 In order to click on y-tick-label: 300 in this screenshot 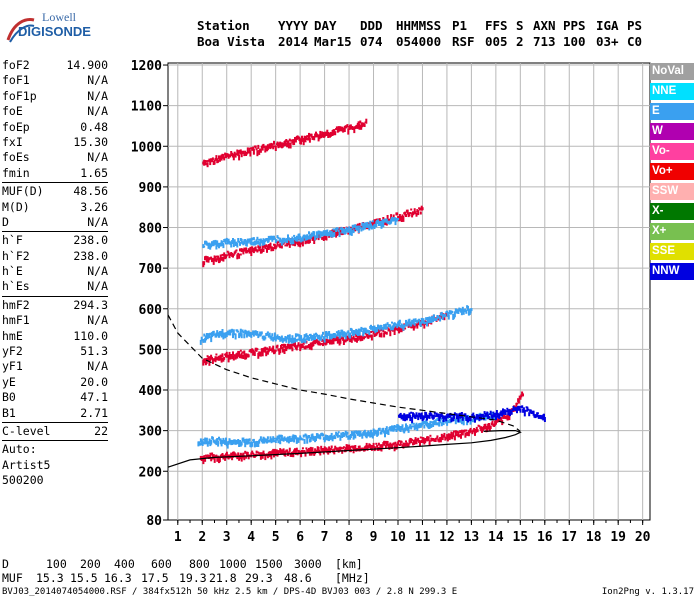, I will do `click(151, 432)`.